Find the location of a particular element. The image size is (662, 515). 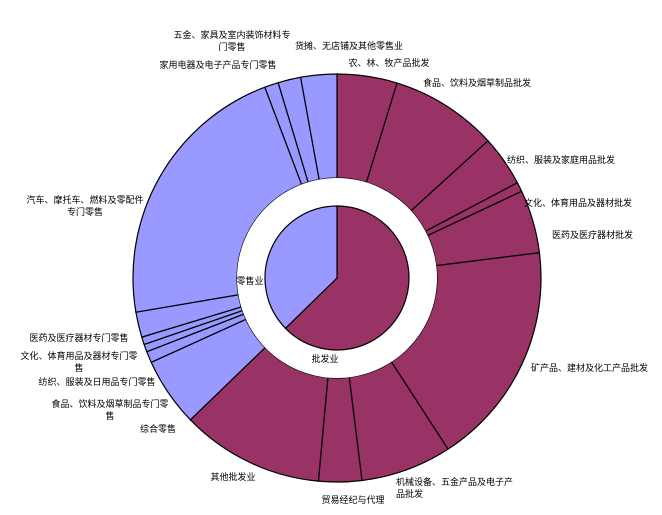

outer-label-machinery-wholesale: 机械设备、五金产品及电子产品批发 is located at coordinates (454, 488).